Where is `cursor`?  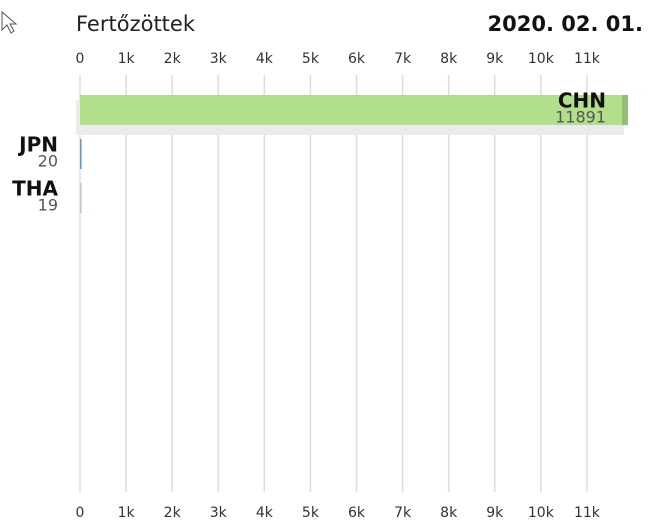 cursor is located at coordinates (9, 22).